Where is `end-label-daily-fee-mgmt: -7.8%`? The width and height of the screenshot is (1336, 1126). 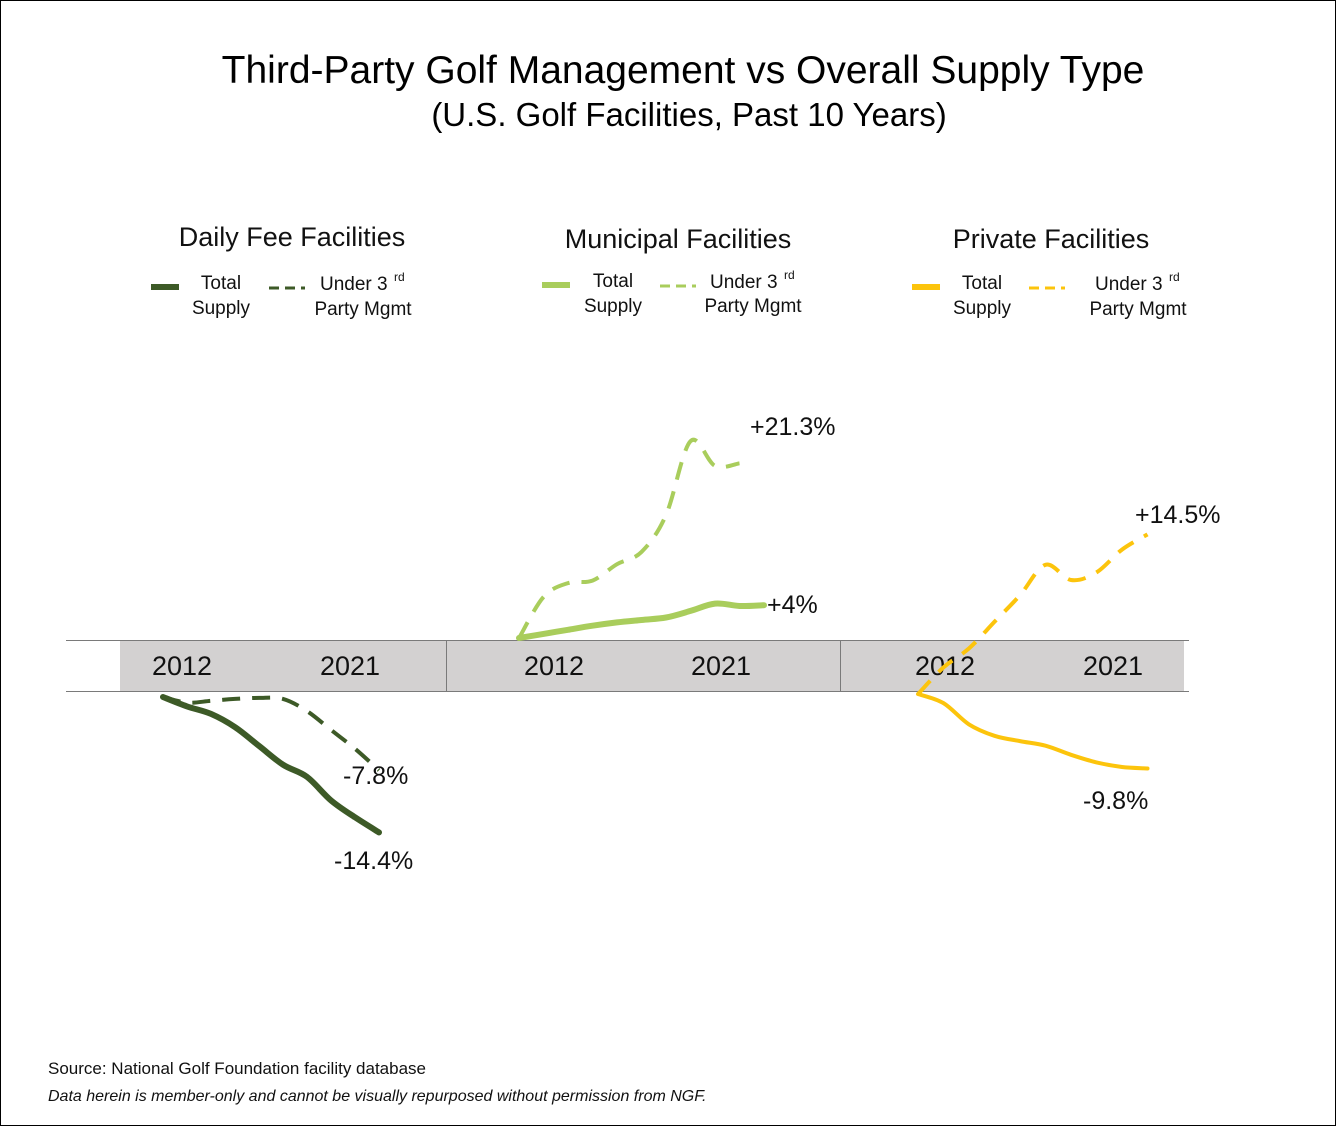
end-label-daily-fee-mgmt: -7.8% is located at coordinates (375, 776).